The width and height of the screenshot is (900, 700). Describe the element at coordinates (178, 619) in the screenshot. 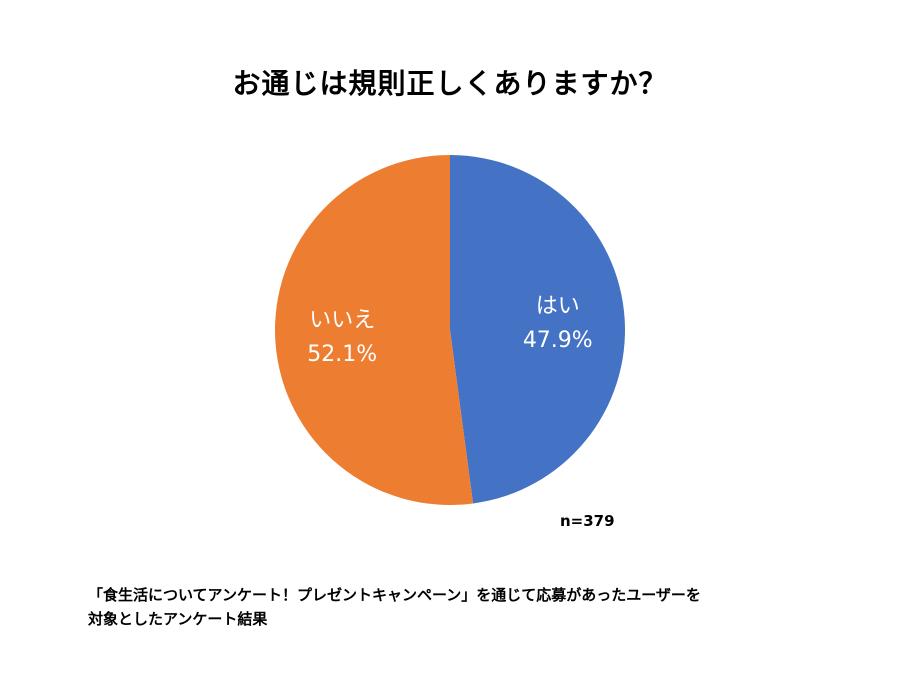

I see `footnote-line-2: 対象としたアンケート結果` at that location.